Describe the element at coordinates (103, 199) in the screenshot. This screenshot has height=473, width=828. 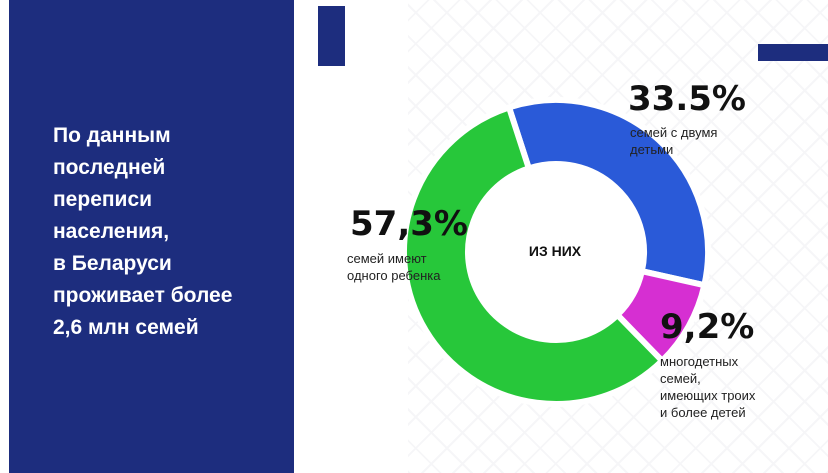
I see `headline-line: переписи` at that location.